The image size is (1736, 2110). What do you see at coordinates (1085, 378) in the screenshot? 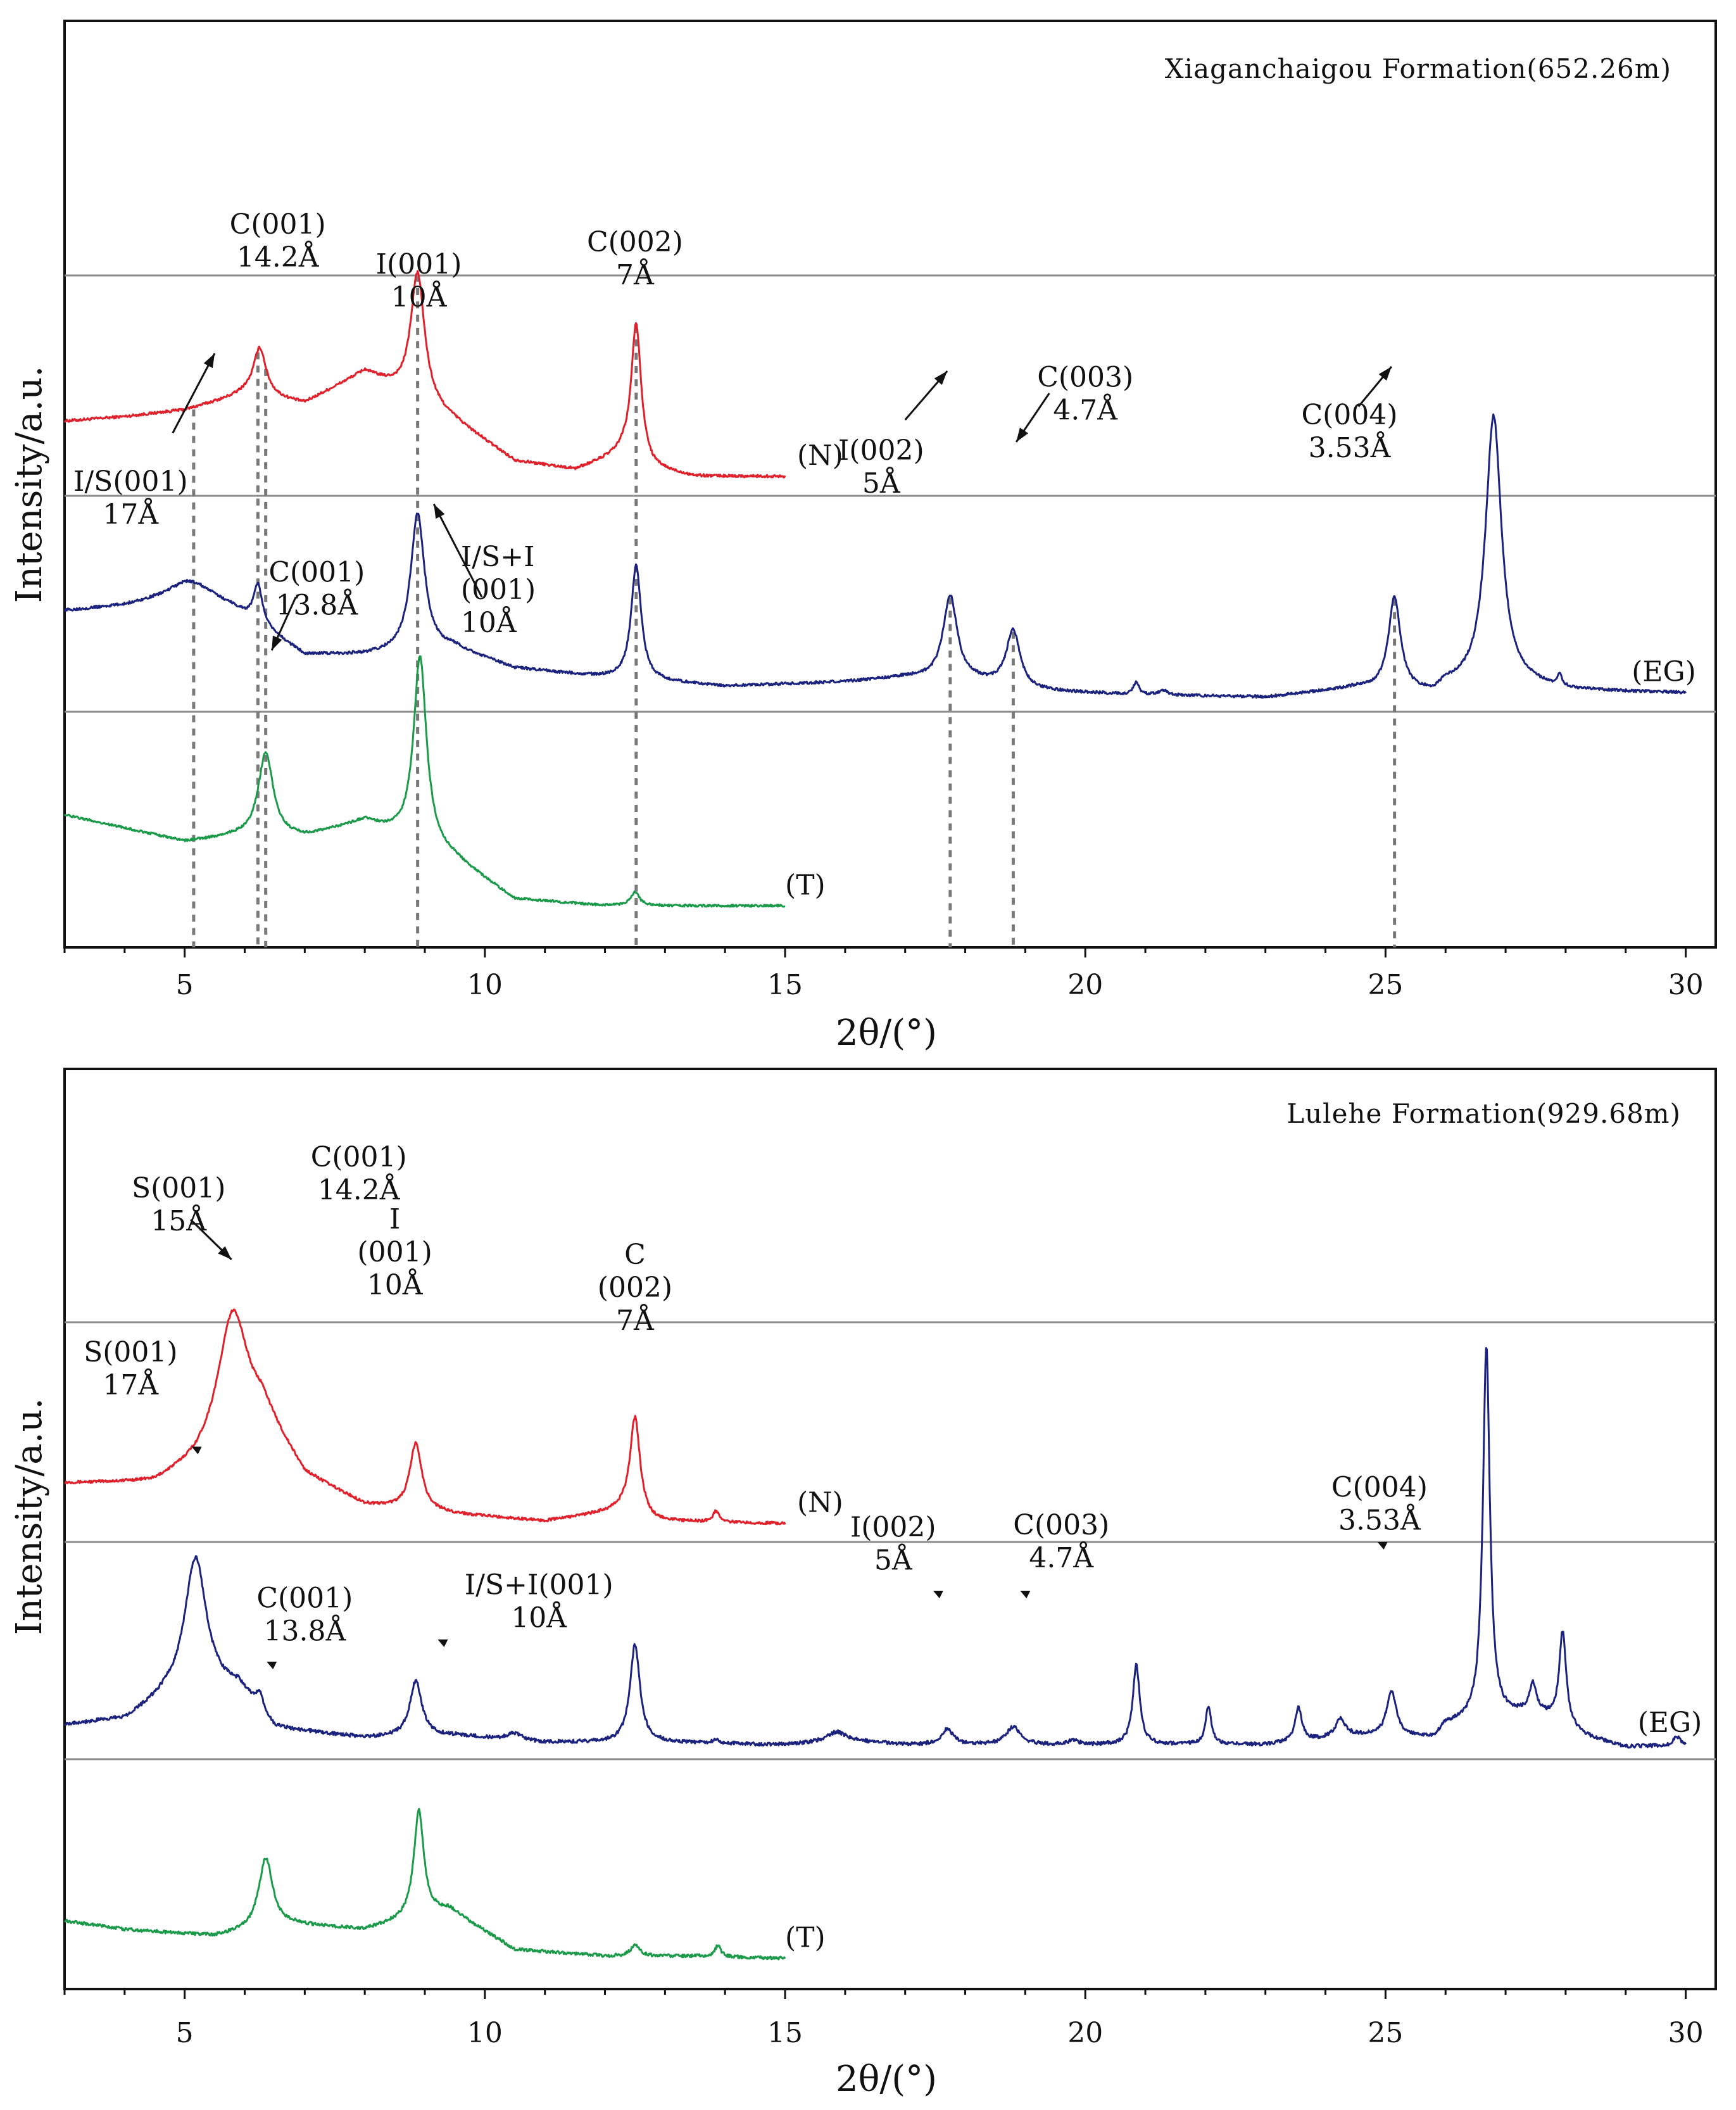
I see `annotation-line: C(003)` at bounding box center [1085, 378].